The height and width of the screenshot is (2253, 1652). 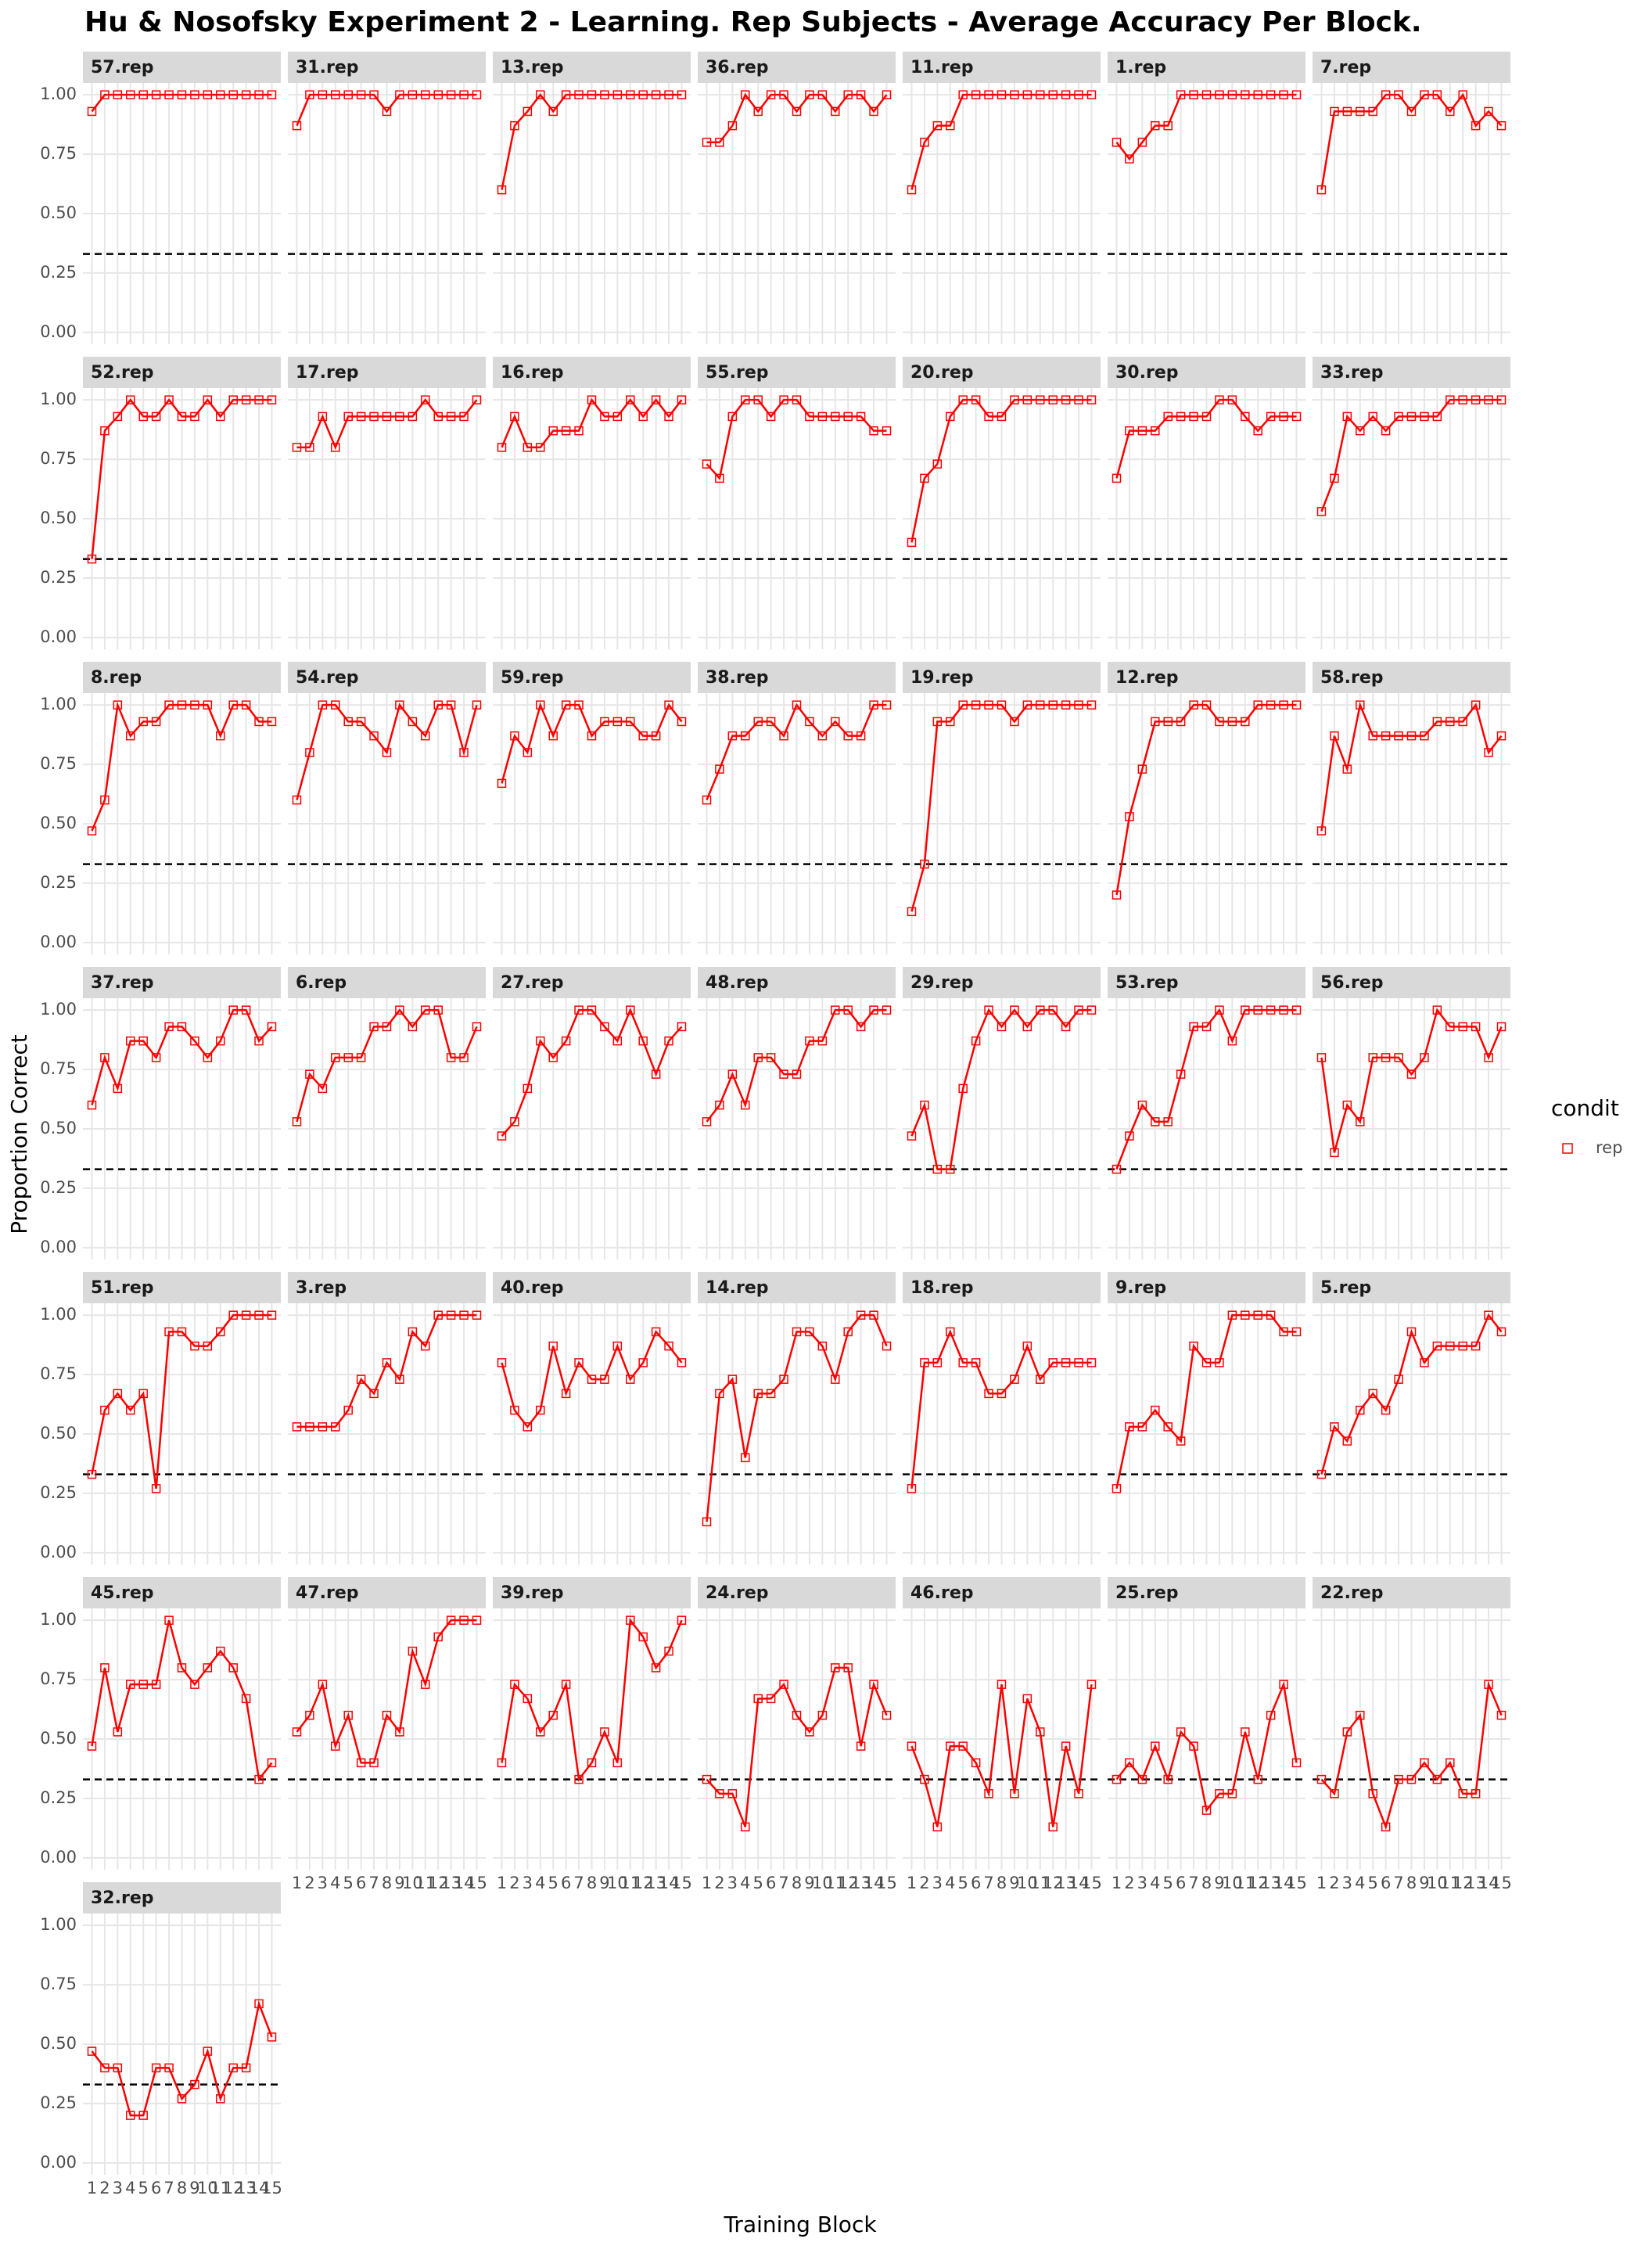 What do you see at coordinates (58, 1009) in the screenshot?
I see `y-tick-label: 1.00` at bounding box center [58, 1009].